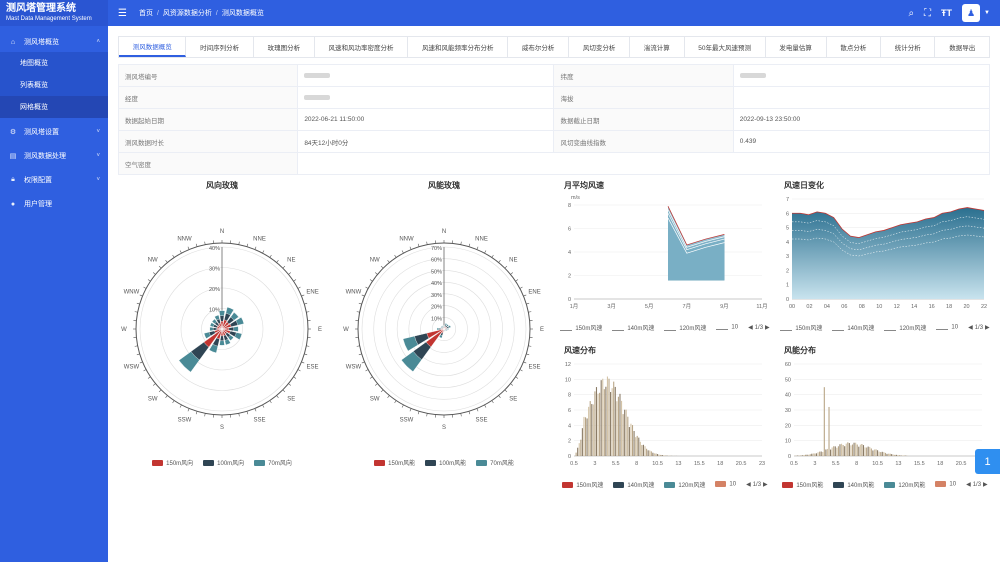 This screenshot has width=1000, height=562. What do you see at coordinates (13, 156) in the screenshot?
I see `document-icon: ▤` at bounding box center [13, 156].